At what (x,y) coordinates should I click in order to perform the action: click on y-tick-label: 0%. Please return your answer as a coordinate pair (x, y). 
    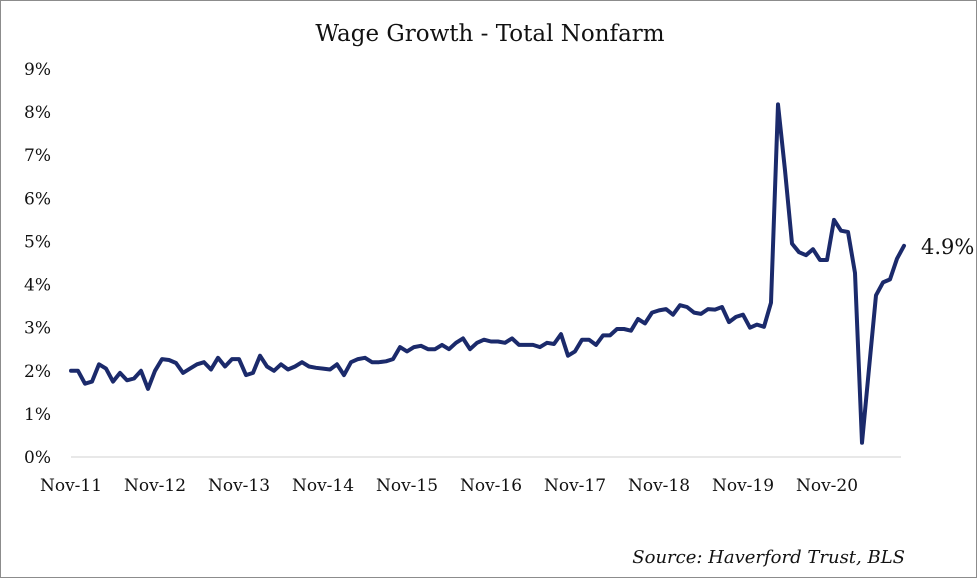
    Looking at the image, I should click on (37, 458).